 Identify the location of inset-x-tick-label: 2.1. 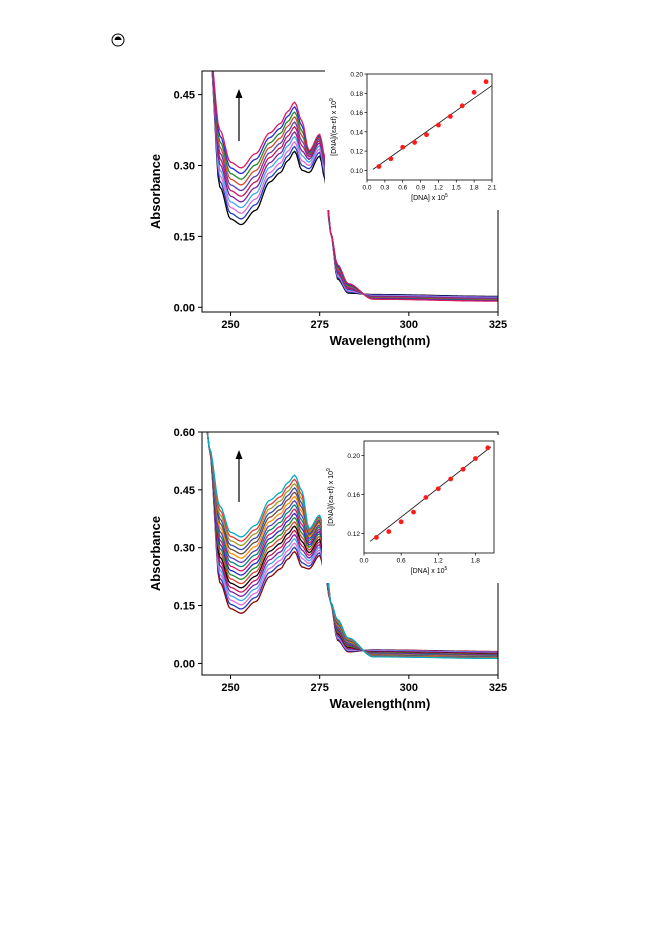
(491, 188).